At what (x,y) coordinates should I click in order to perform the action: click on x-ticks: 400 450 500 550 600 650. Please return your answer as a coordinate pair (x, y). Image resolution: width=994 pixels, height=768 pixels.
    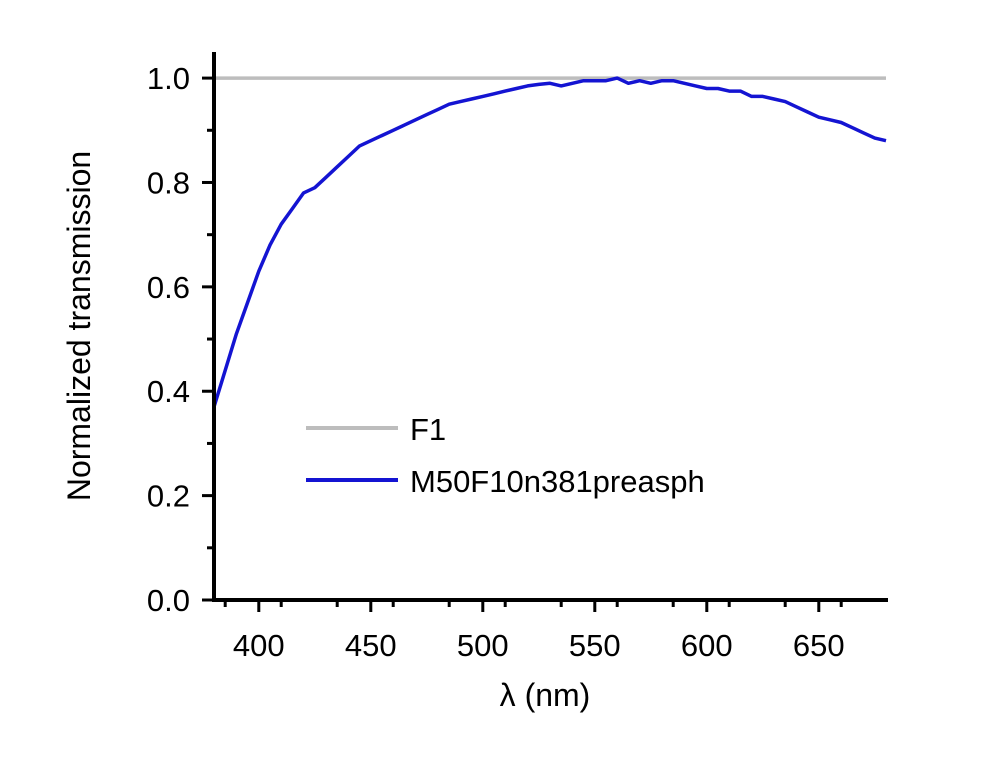
    Looking at the image, I should click on (534, 631).